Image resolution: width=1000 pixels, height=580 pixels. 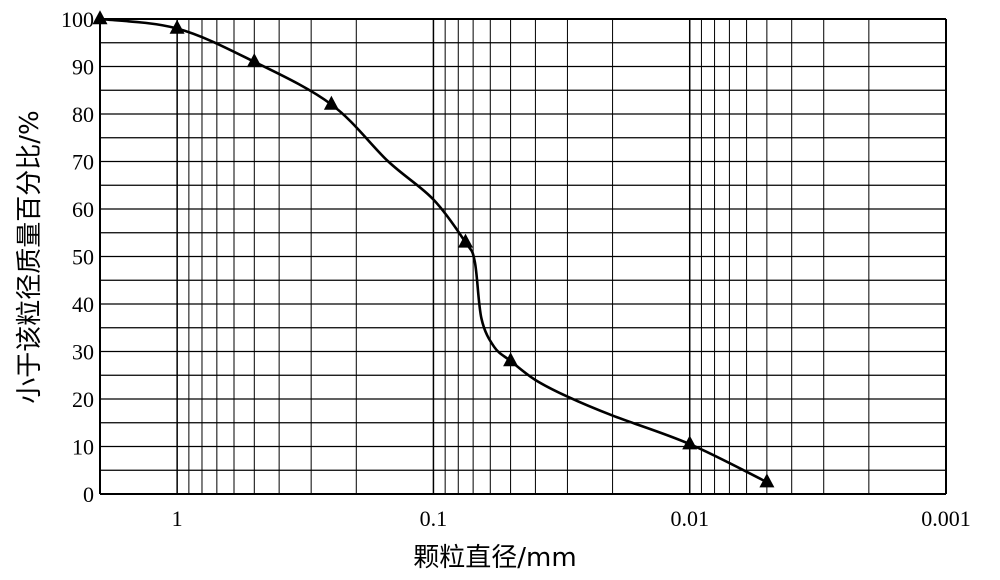 I want to click on x-tick-label: 0.1, so click(x=434, y=518).